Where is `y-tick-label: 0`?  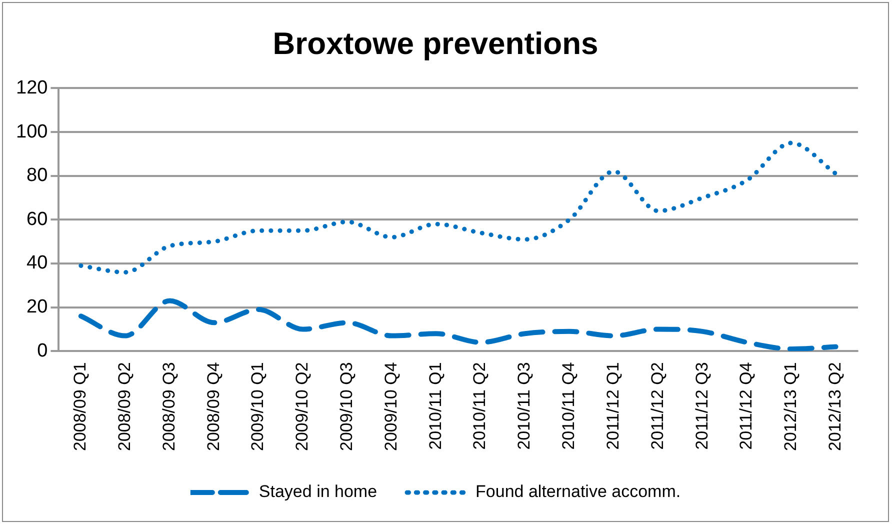 y-tick-label: 0 is located at coordinates (42, 351).